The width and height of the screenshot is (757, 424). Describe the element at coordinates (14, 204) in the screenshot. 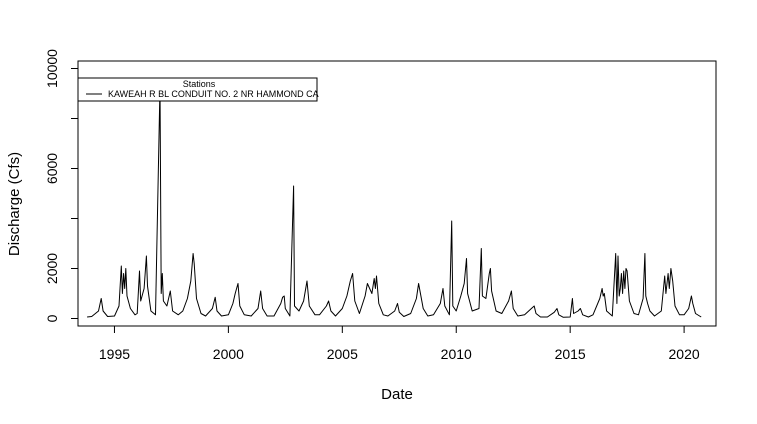

I see `y-axis-title: Discharge (Cfs)` at that location.